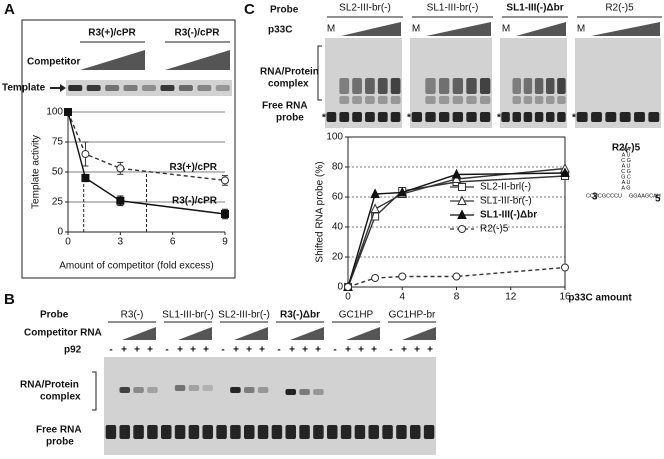 This screenshot has width=664, height=459. What do you see at coordinates (645, 196) in the screenshot?
I see `label: GGAAGCAU` at bounding box center [645, 196].